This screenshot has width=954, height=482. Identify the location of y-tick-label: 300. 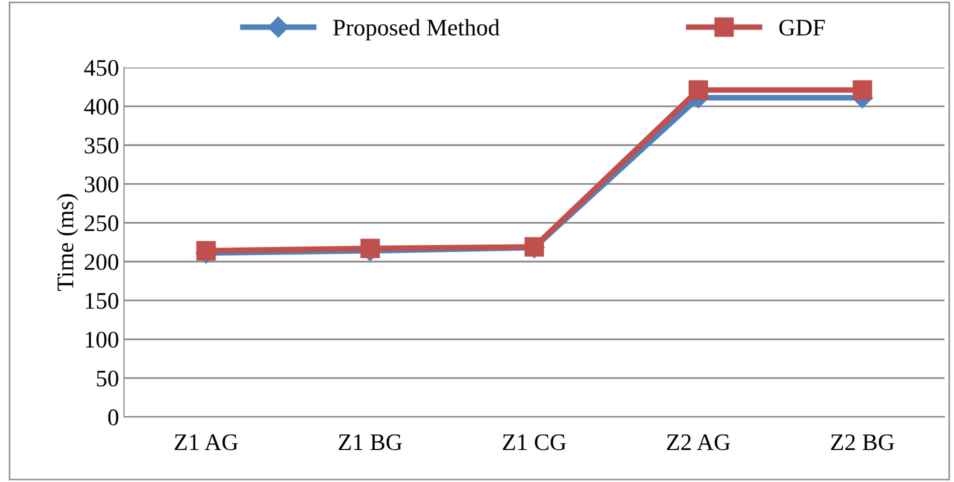
(101, 184).